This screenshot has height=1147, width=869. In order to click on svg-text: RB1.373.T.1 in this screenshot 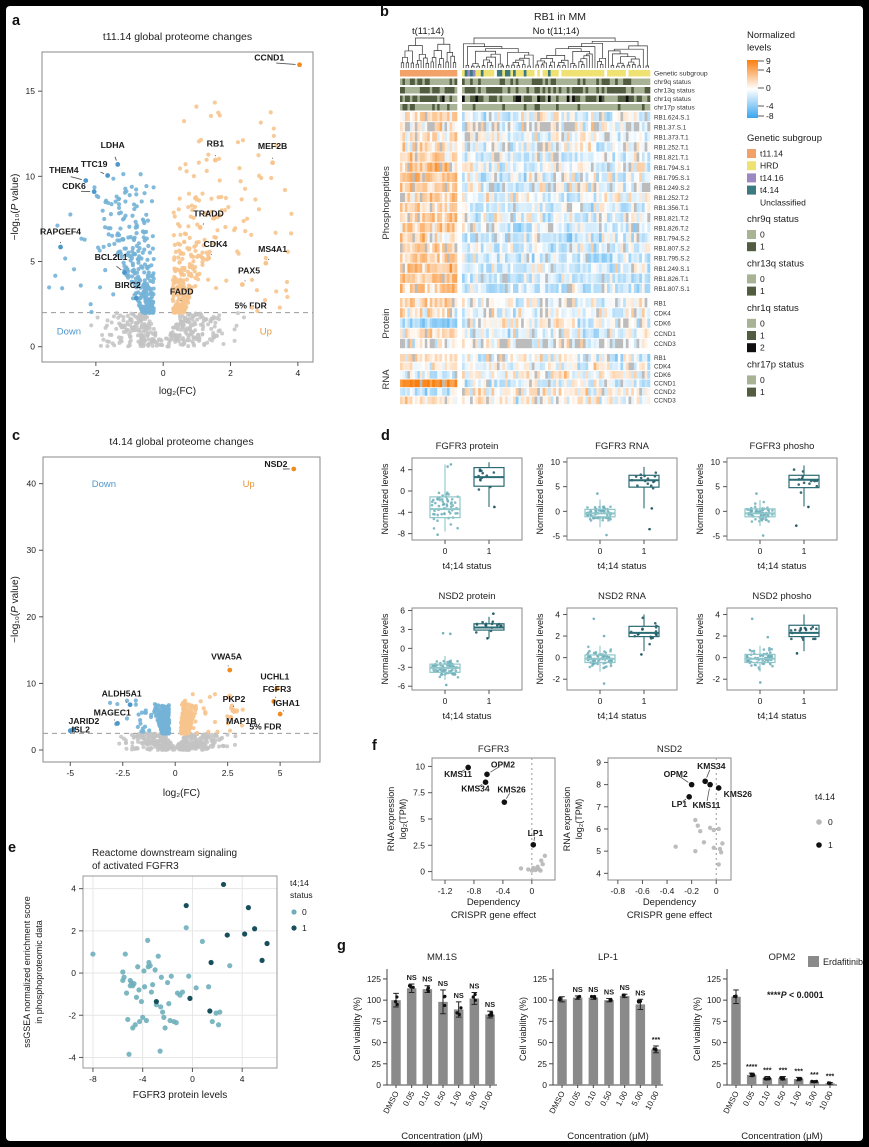, I will do `click(671, 137)`.